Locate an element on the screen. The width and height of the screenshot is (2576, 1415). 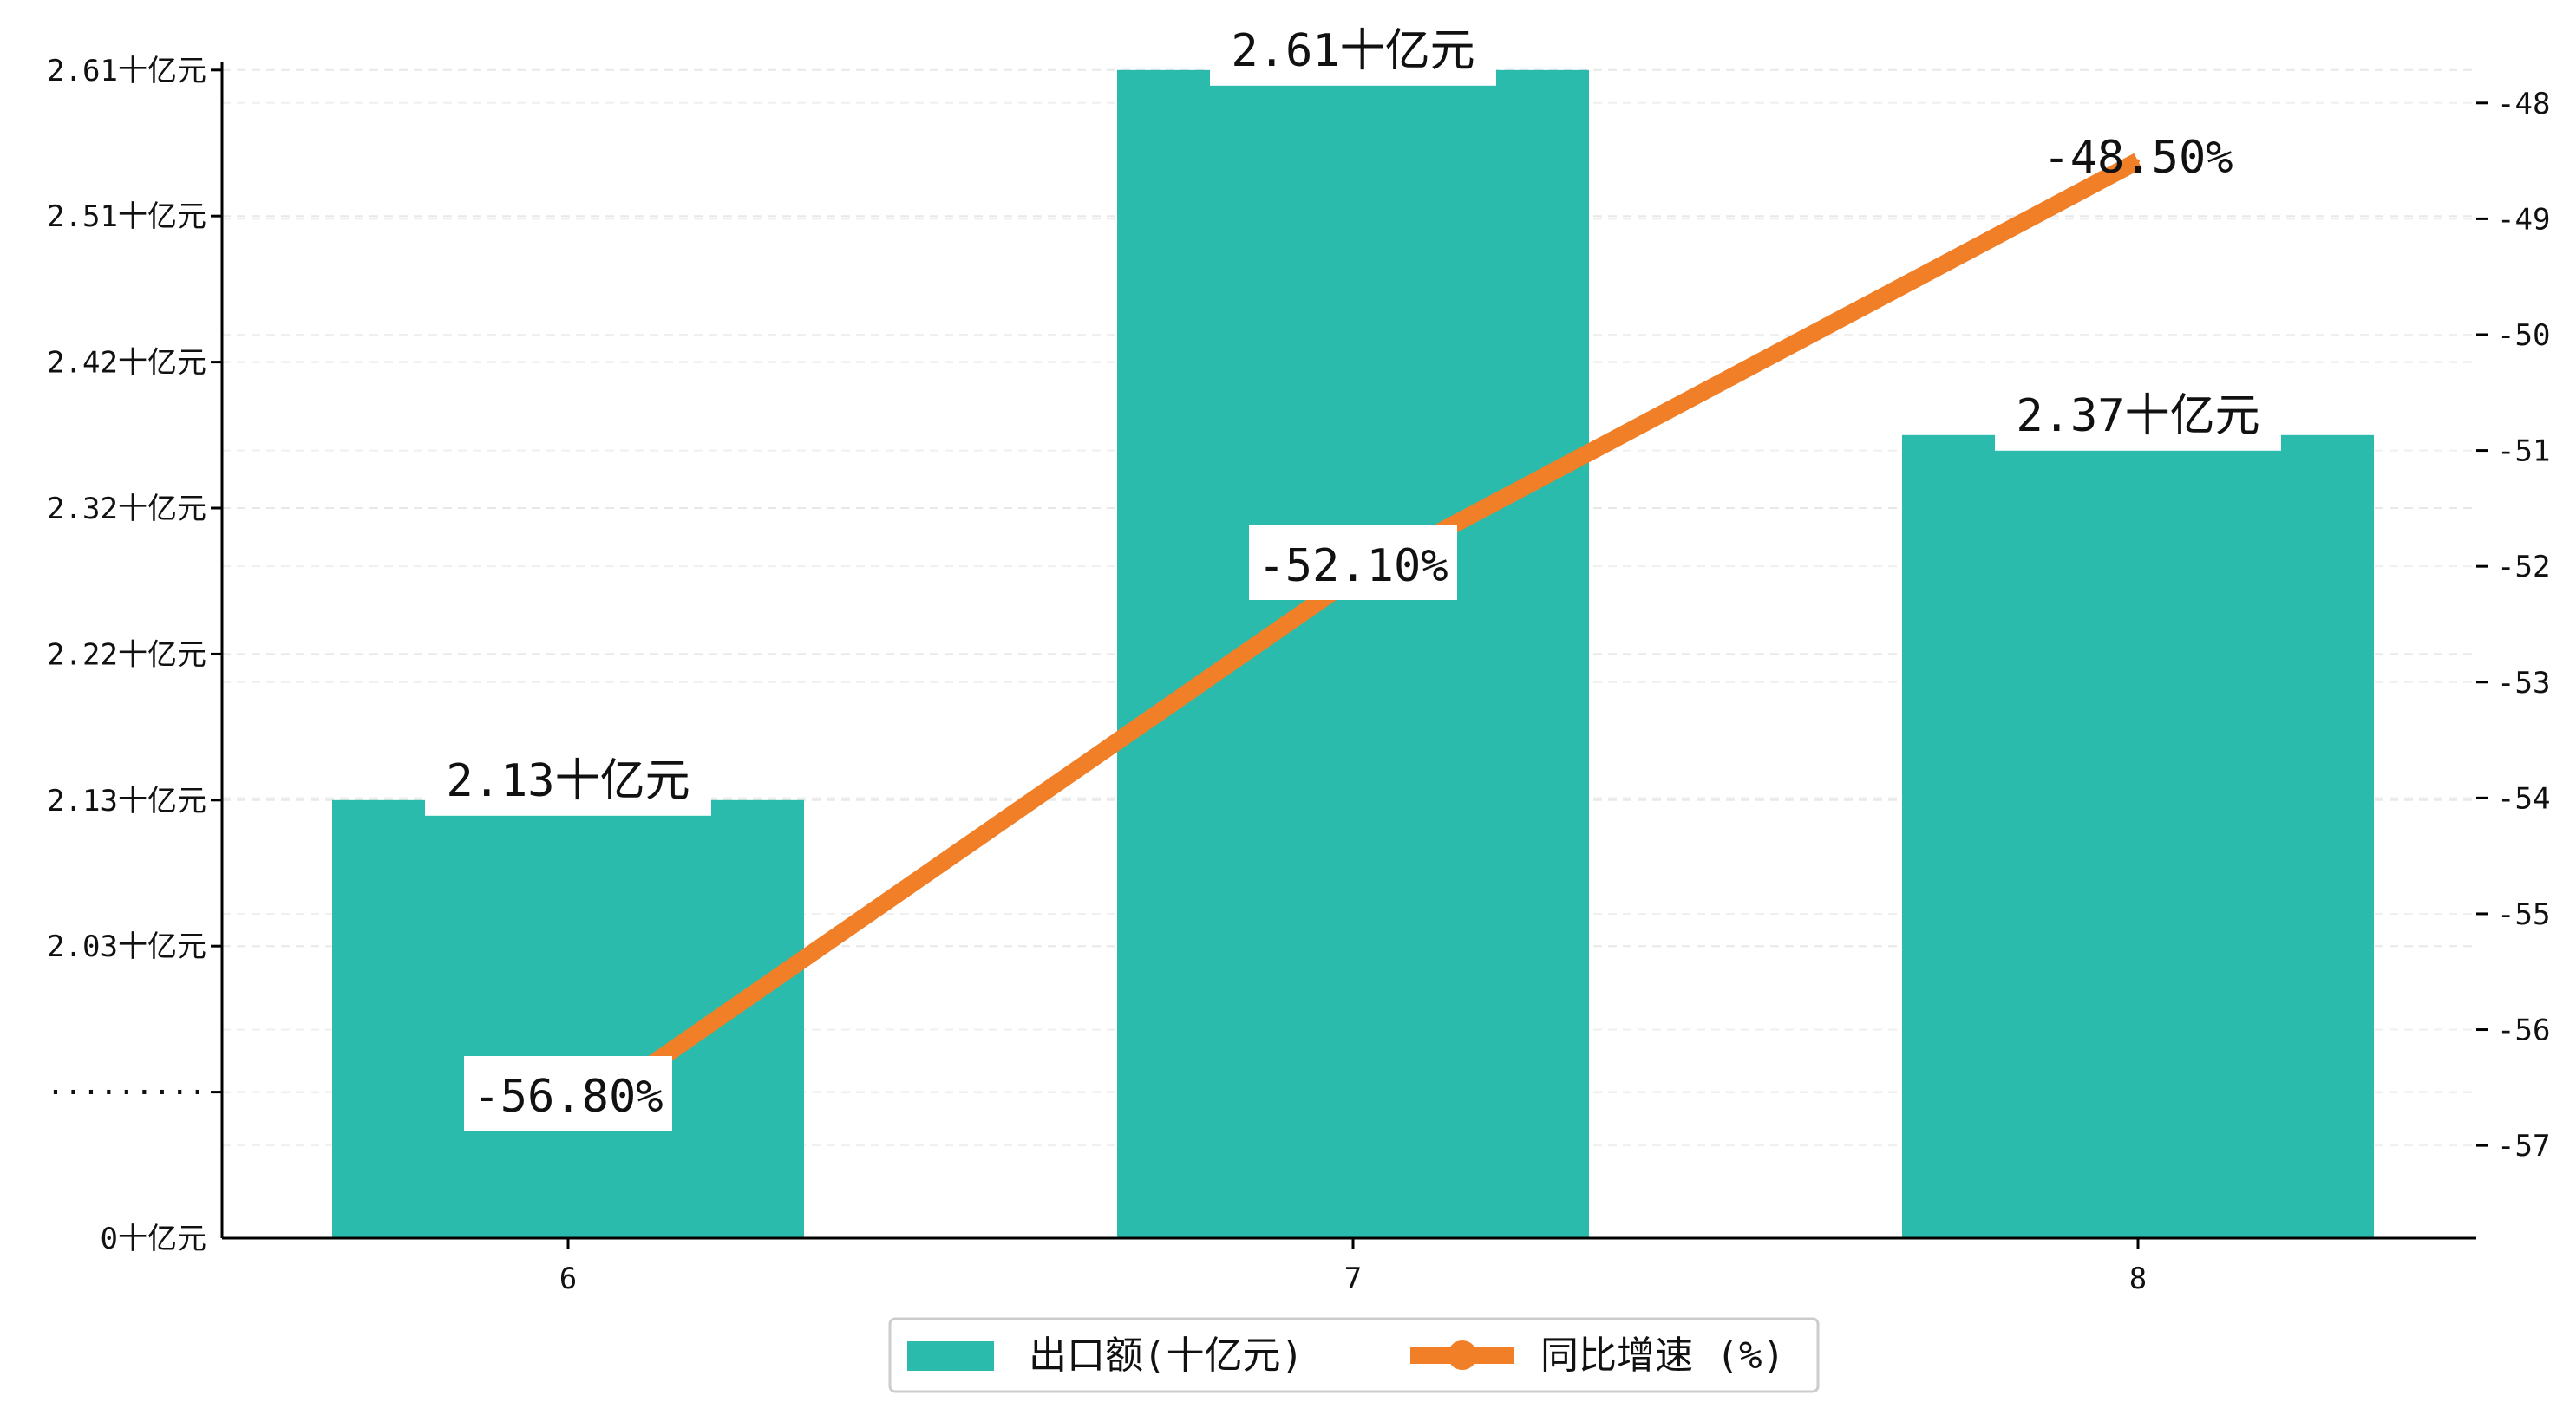
y-right-tick-label: -57 is located at coordinates (2523, 1146).